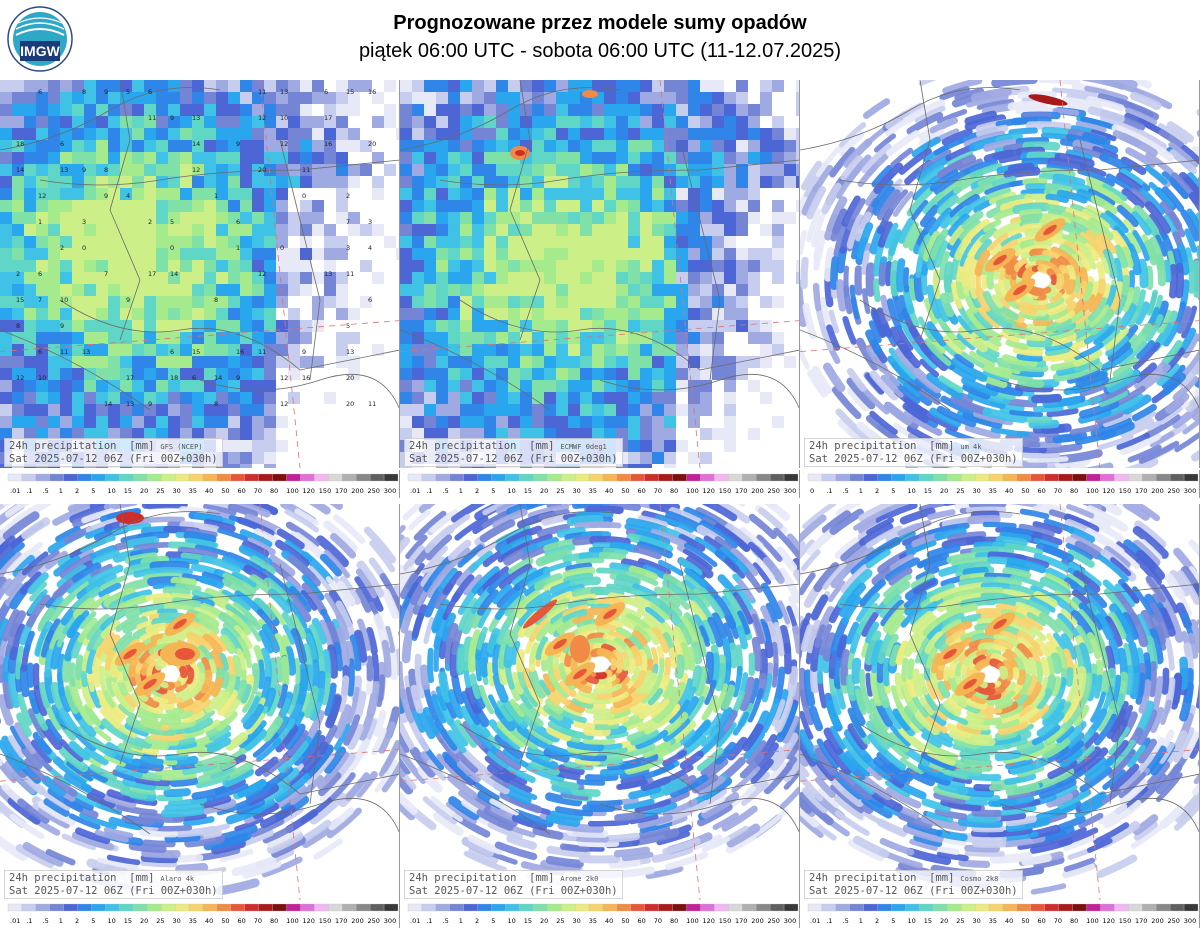 Image resolution: width=1200 pixels, height=932 pixels. What do you see at coordinates (357, 921) in the screenshot?
I see `legend-tick-label: 200` at bounding box center [357, 921].